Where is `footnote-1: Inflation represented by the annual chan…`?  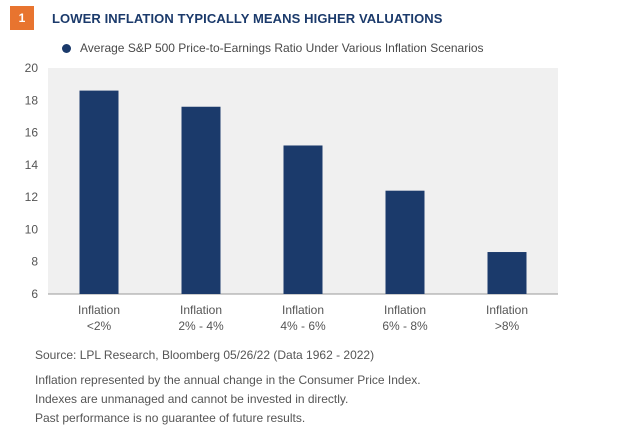 footnote-1: Inflation represented by the annual chan… is located at coordinates (228, 380).